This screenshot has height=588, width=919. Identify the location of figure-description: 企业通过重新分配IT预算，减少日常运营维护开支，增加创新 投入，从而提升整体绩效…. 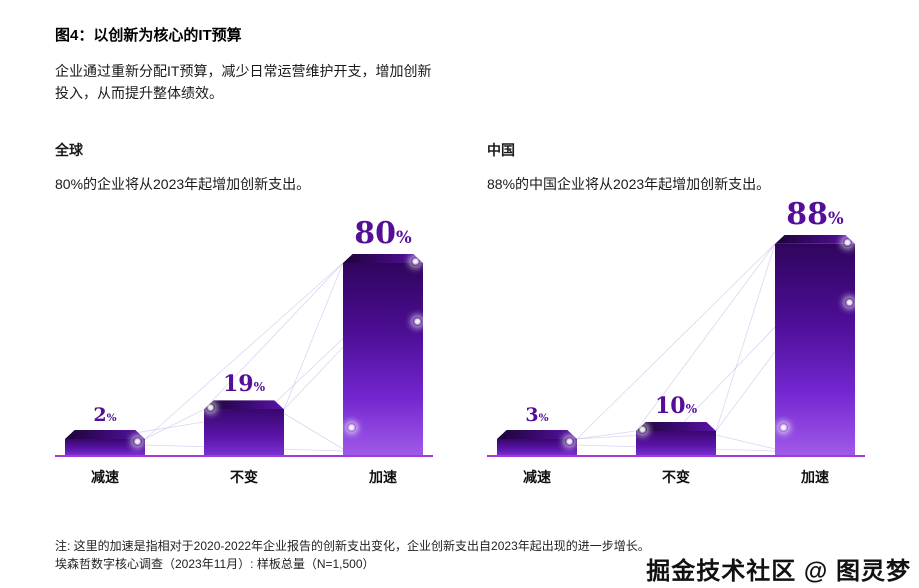
(243, 82).